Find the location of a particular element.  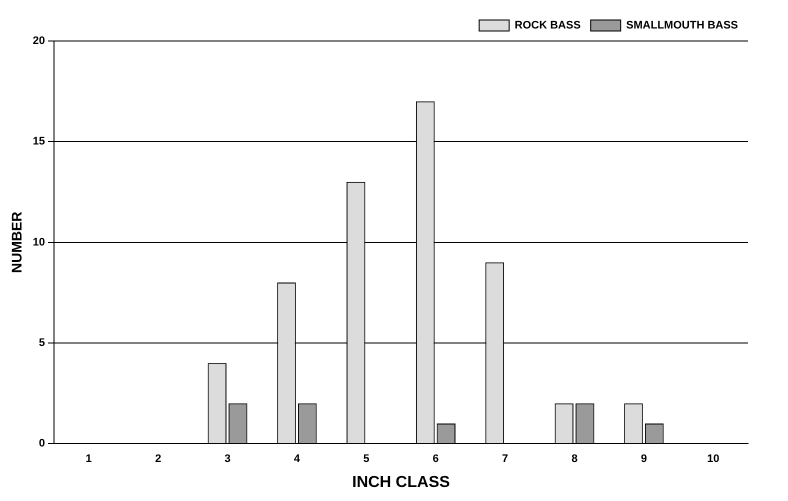

y-tick-label: 20 is located at coordinates (39, 41).